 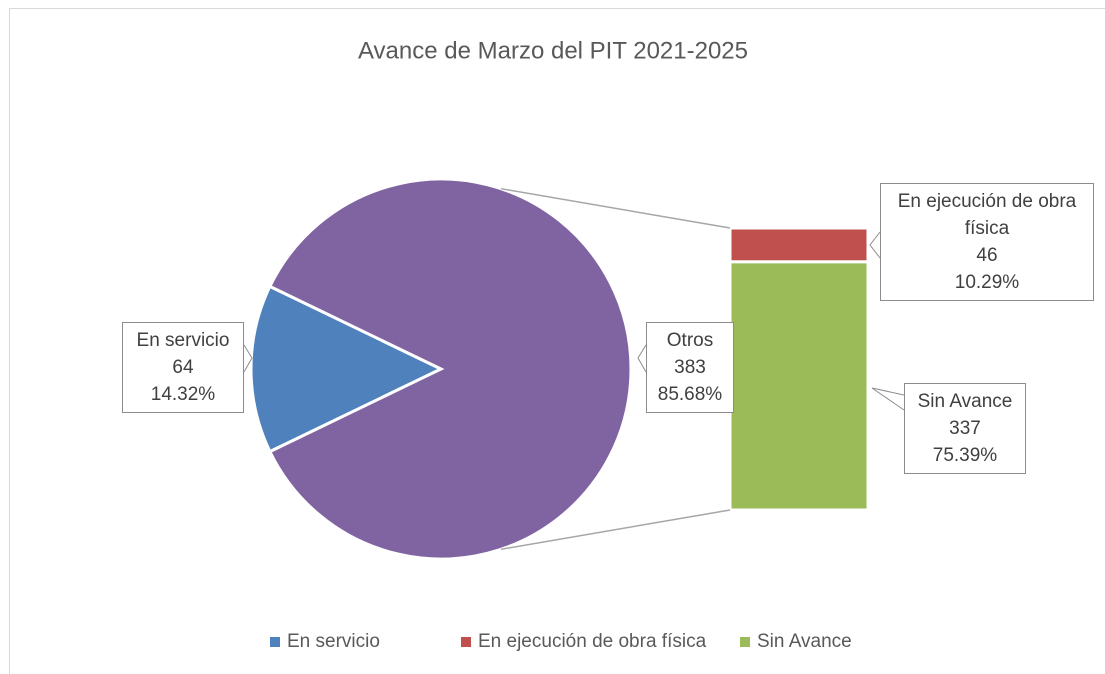 What do you see at coordinates (987, 255) in the screenshot?
I see `label-line: 46` at bounding box center [987, 255].